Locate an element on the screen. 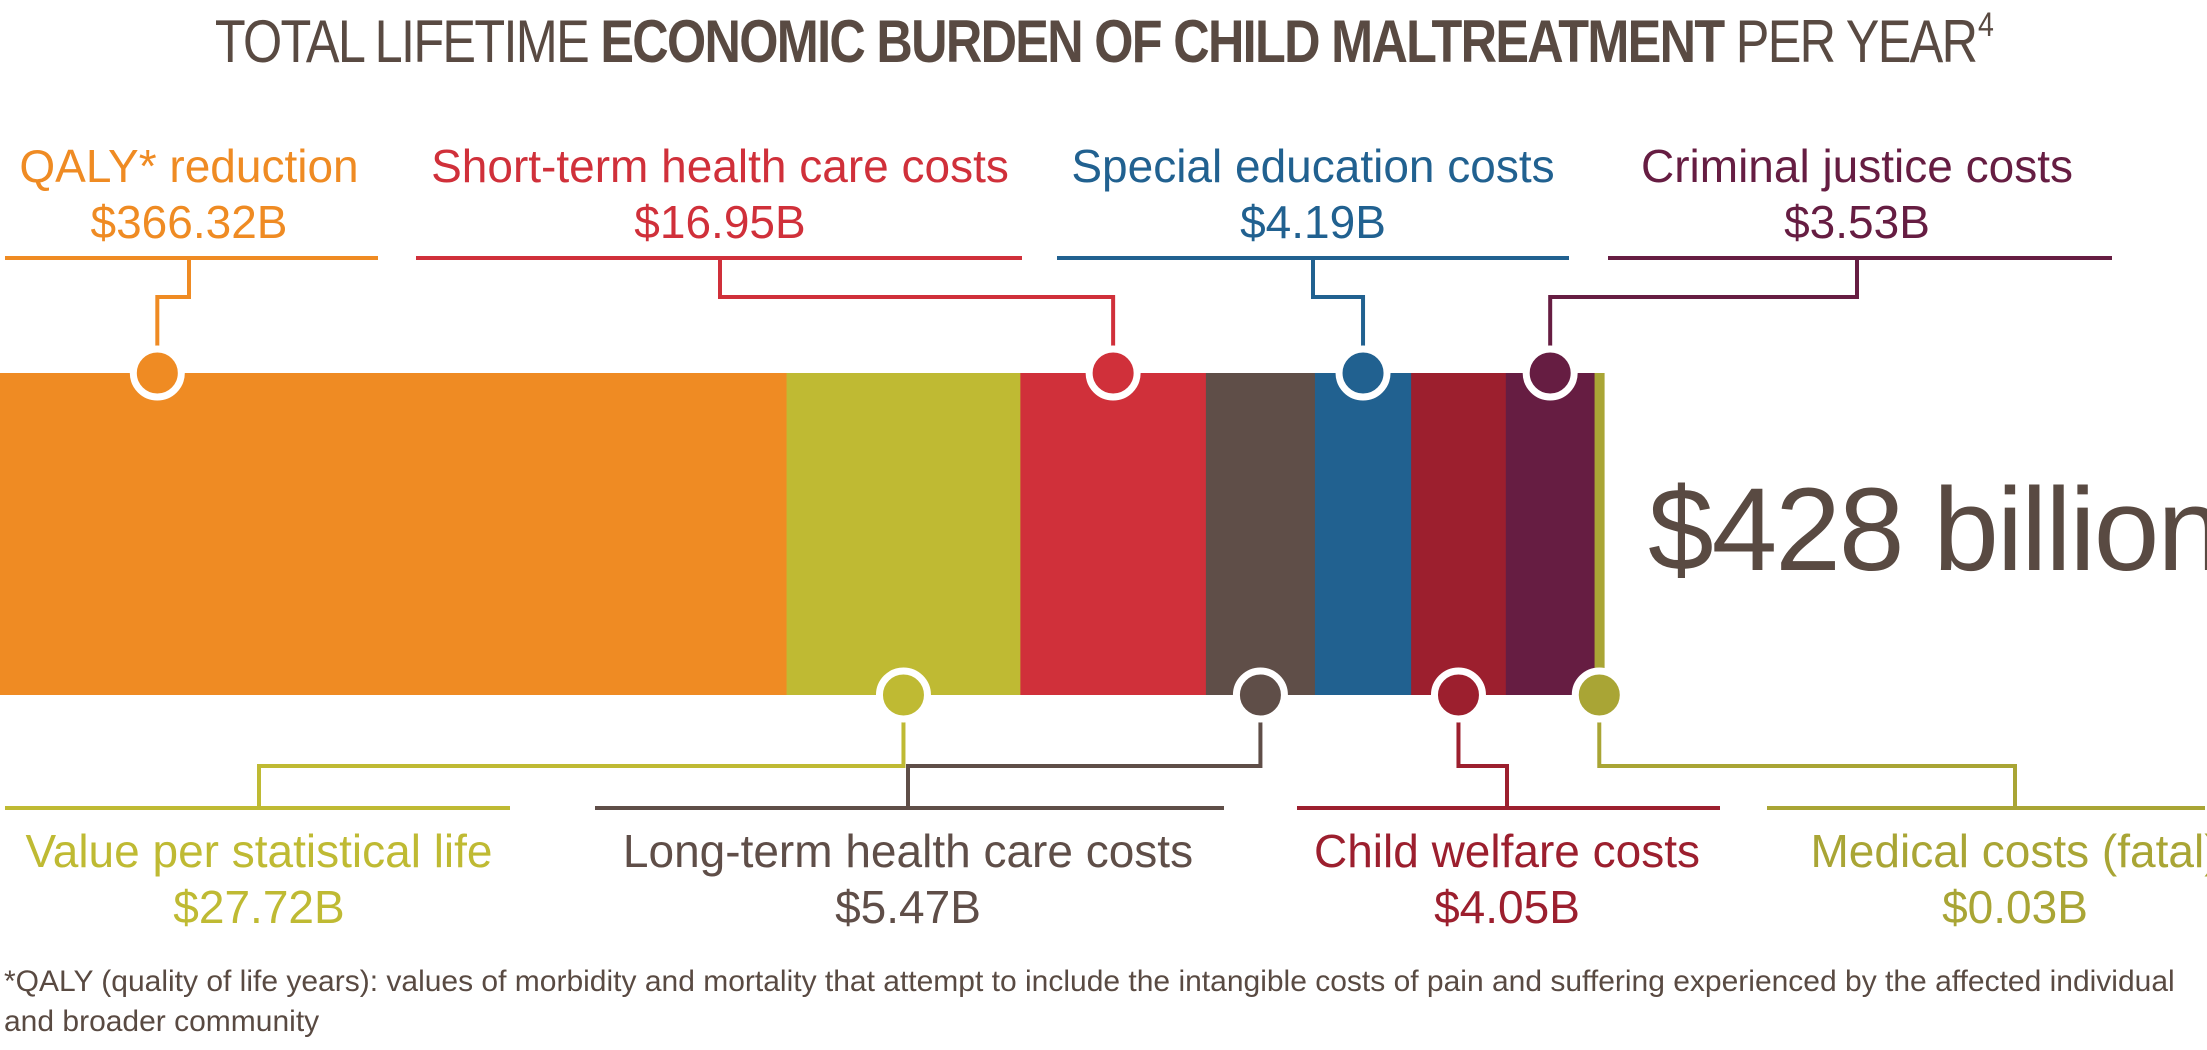 The width and height of the screenshot is (2207, 1050). marker-dot-short-term-health-care-costs is located at coordinates (1113, 373).